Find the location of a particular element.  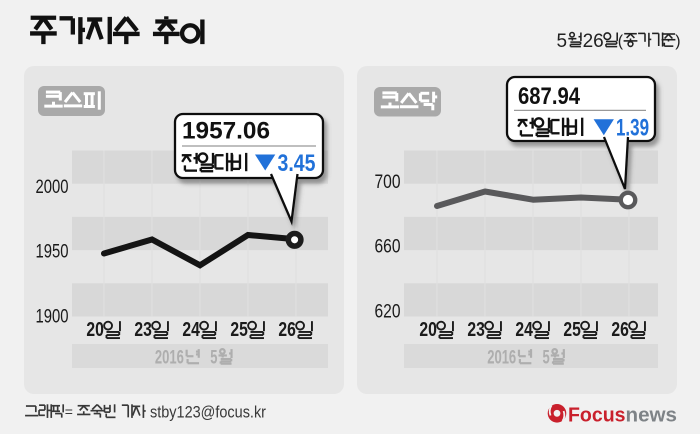

svg-text: 700 is located at coordinates (388, 182).